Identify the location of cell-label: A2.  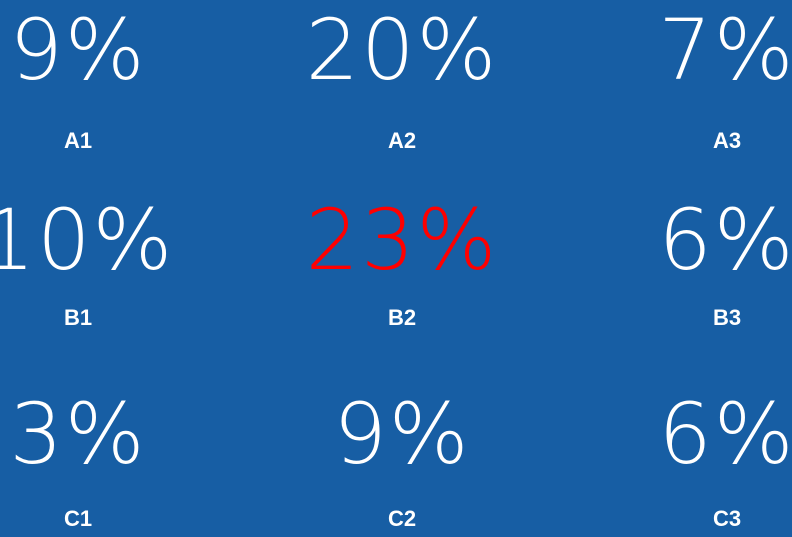
(402, 140).